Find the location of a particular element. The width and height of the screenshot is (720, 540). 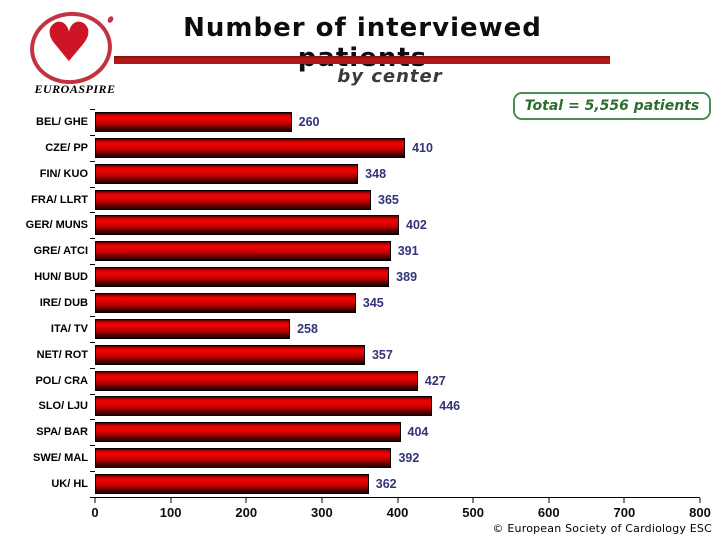

page-title: Number of interviewed patients is located at coordinates (362, 43).